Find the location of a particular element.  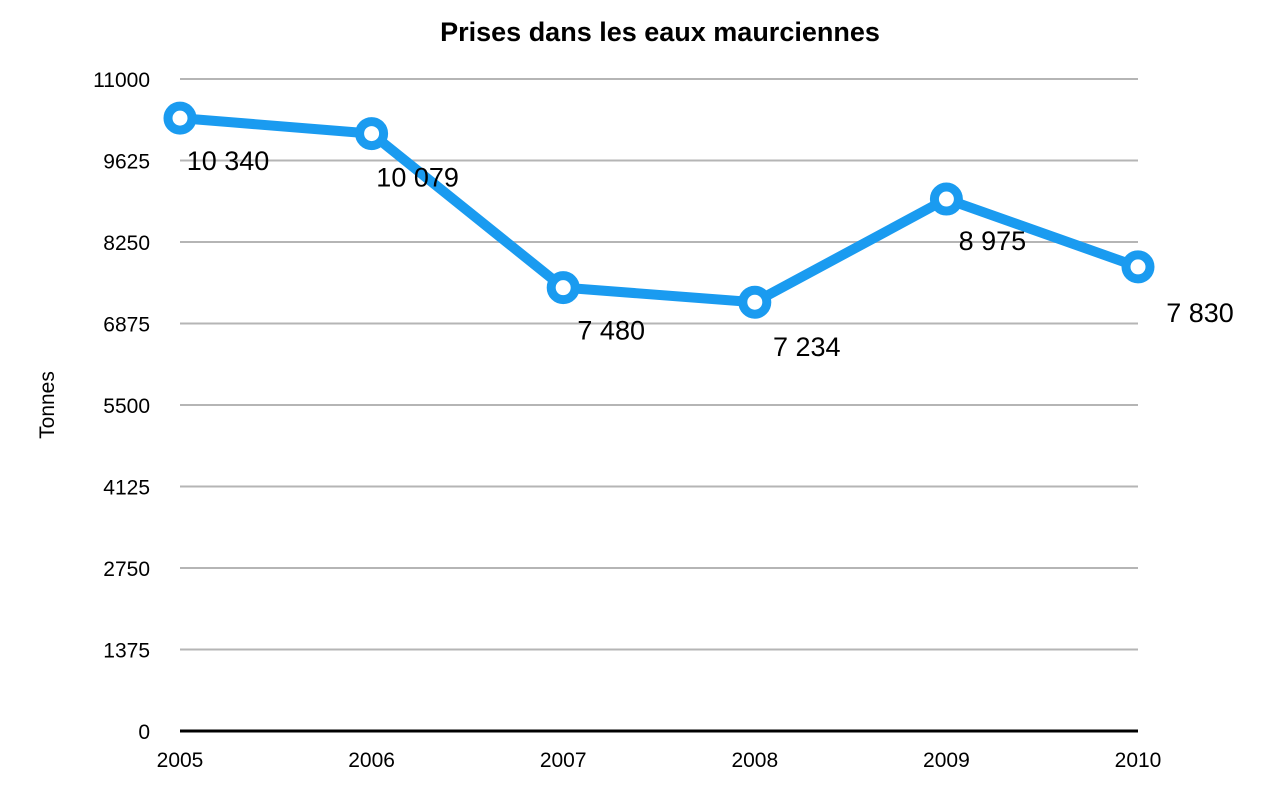

data-value-label: 10 340 is located at coordinates (228, 161).